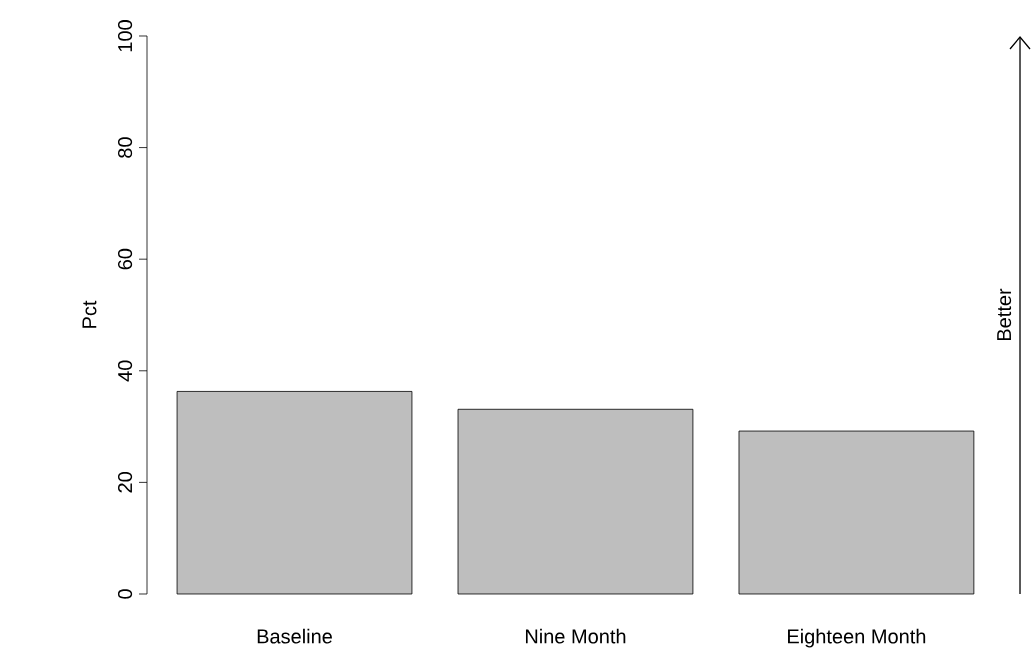 The height and width of the screenshot is (668, 1035). I want to click on y-tick-label: 100, so click(125, 36).